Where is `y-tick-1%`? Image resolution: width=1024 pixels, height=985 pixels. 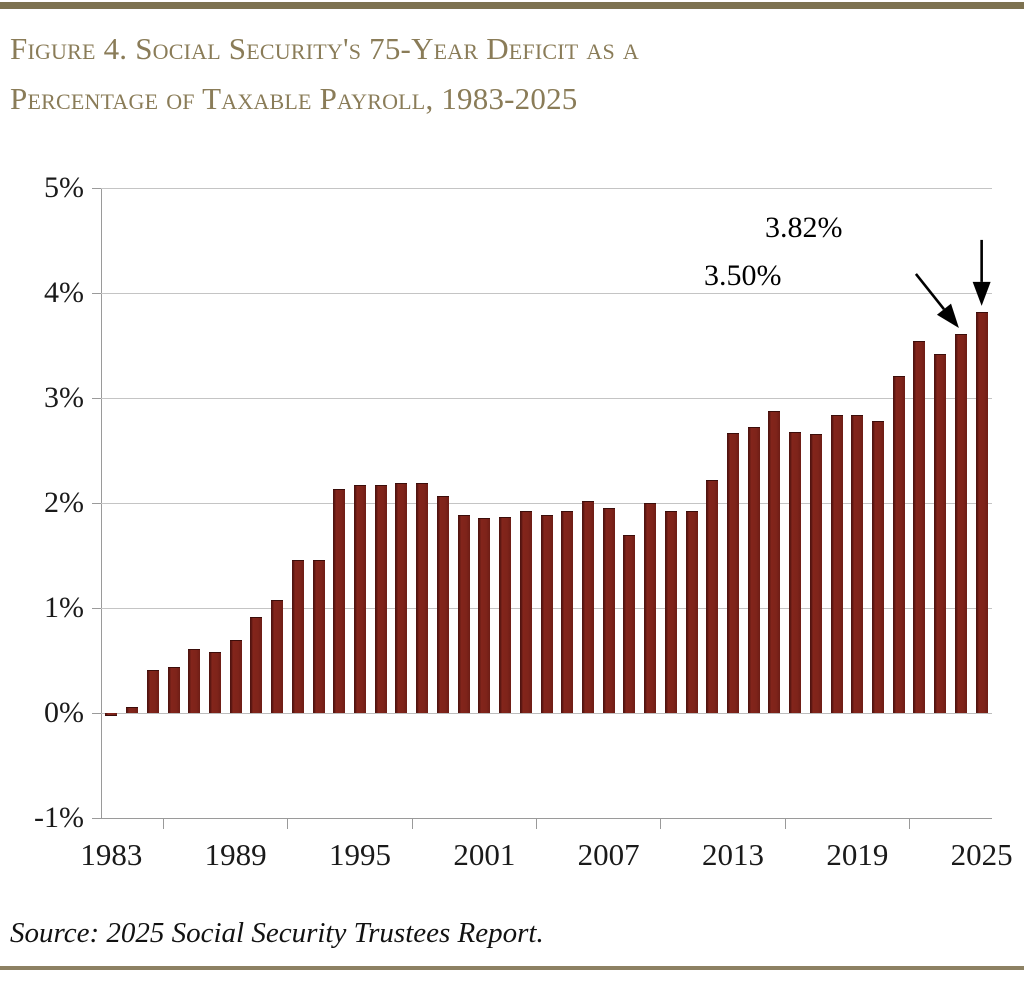
y-tick-1% is located at coordinates (96, 608).